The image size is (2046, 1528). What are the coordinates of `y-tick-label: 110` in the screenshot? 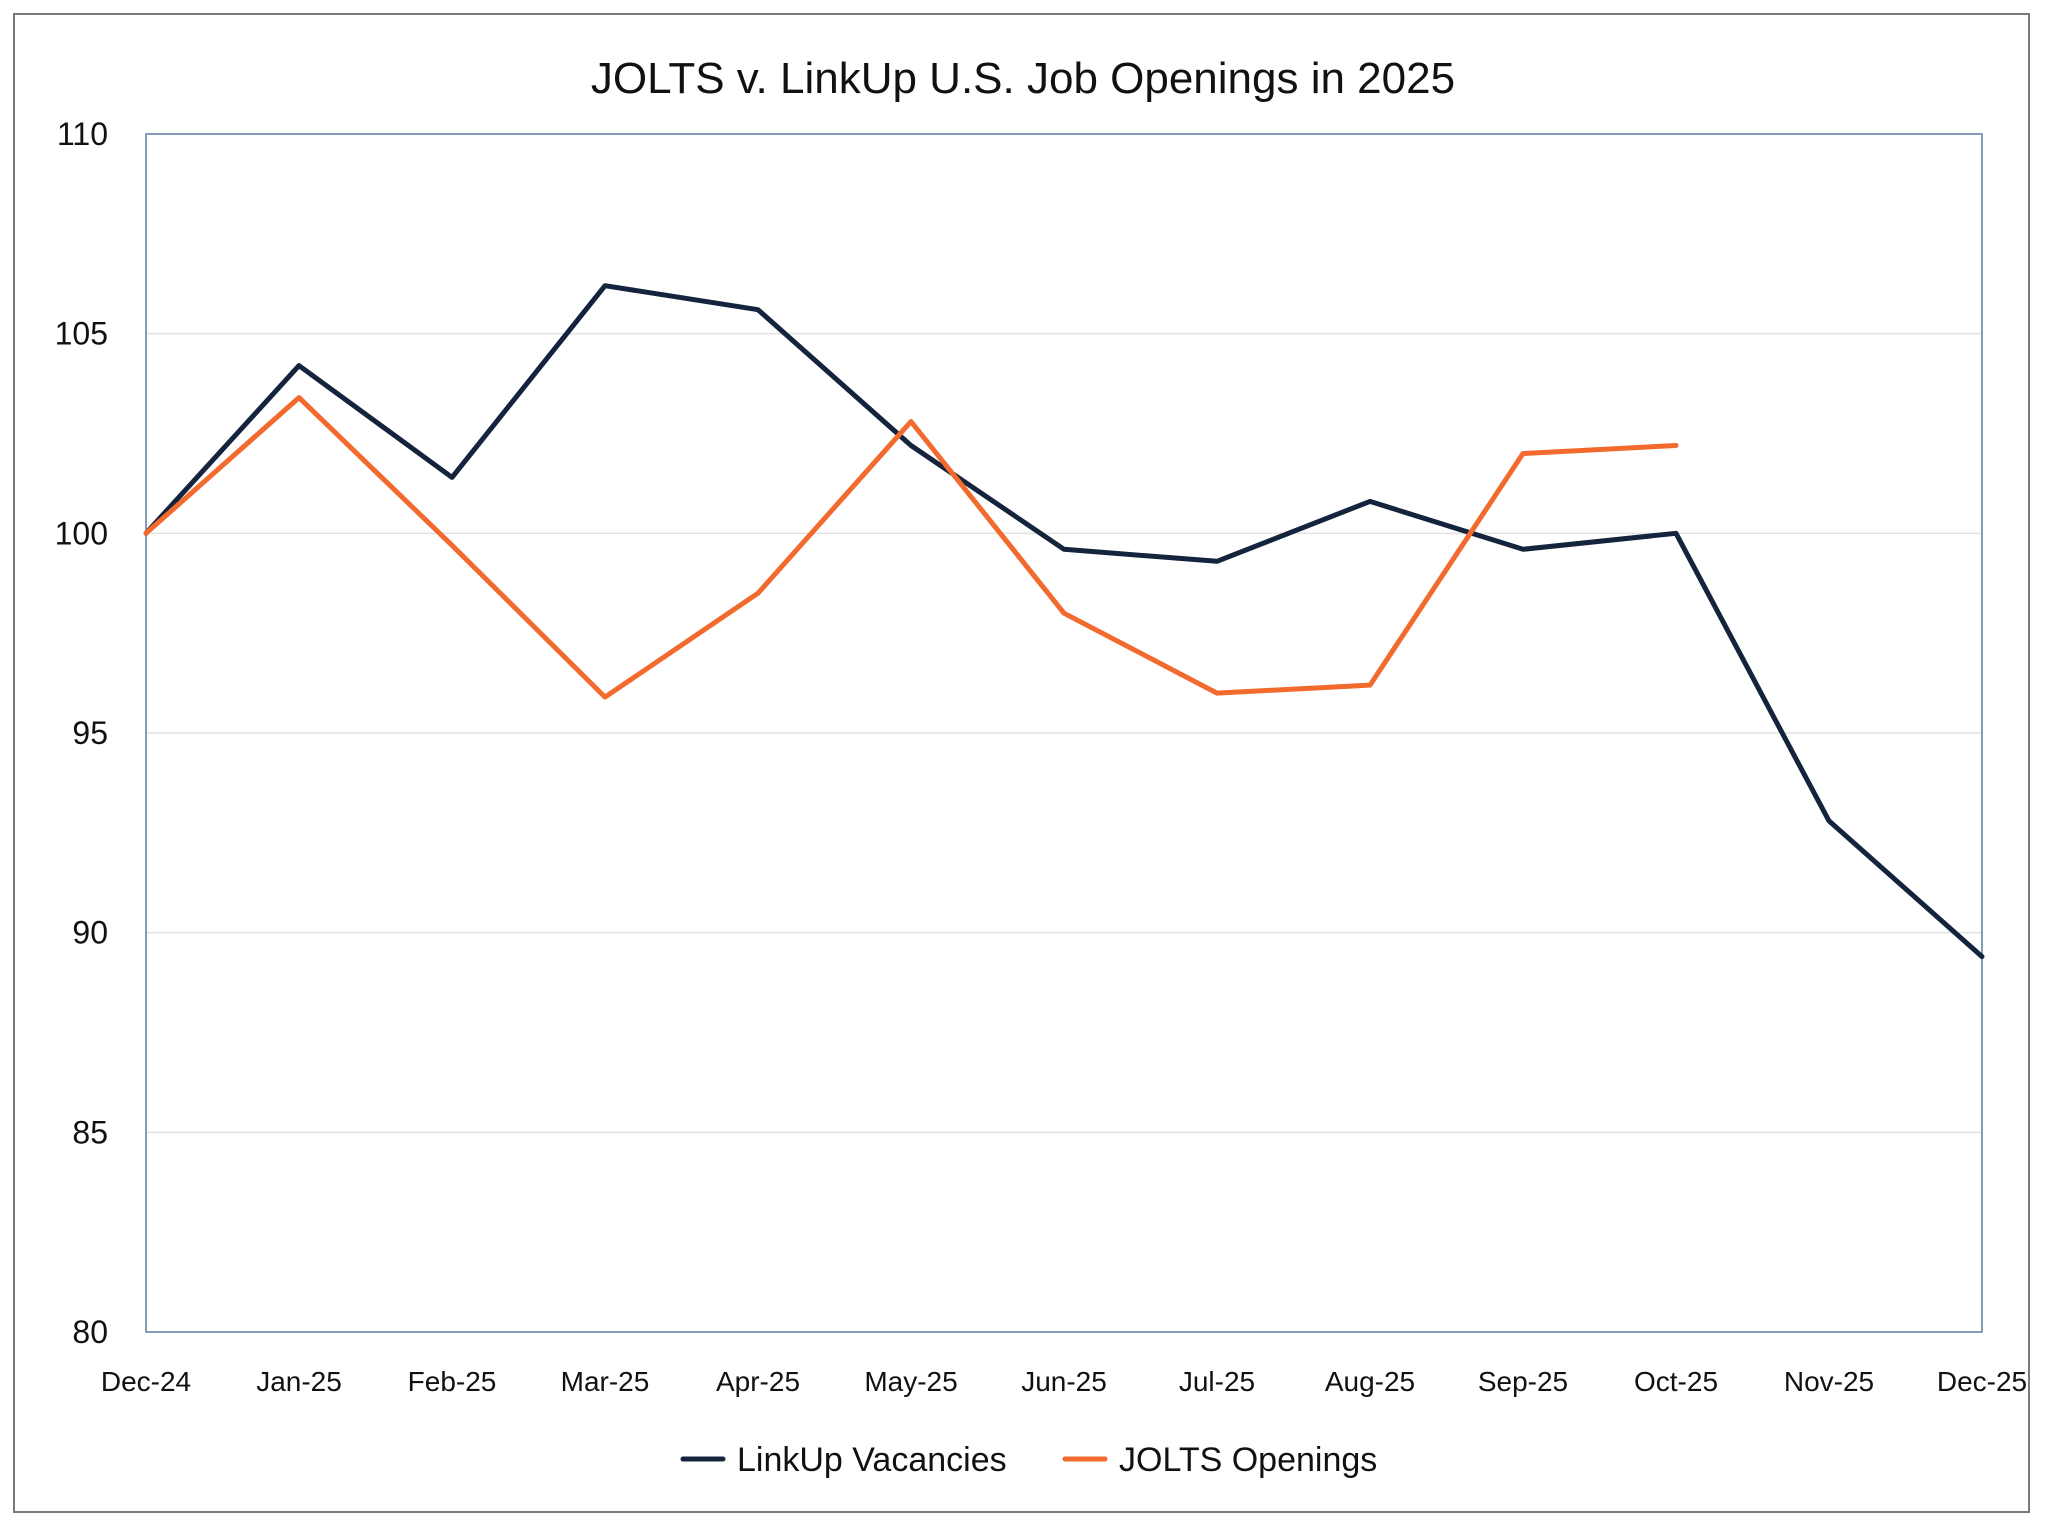 It's located at (82, 134).